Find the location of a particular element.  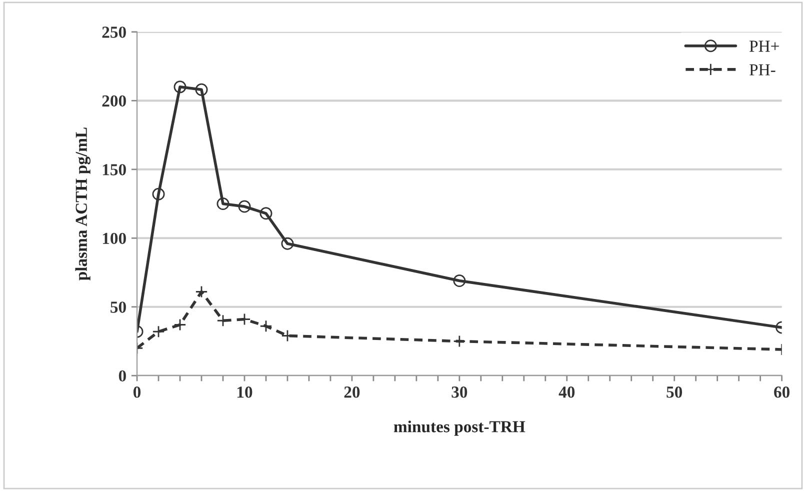

legend-label: PH+ is located at coordinates (764, 46).